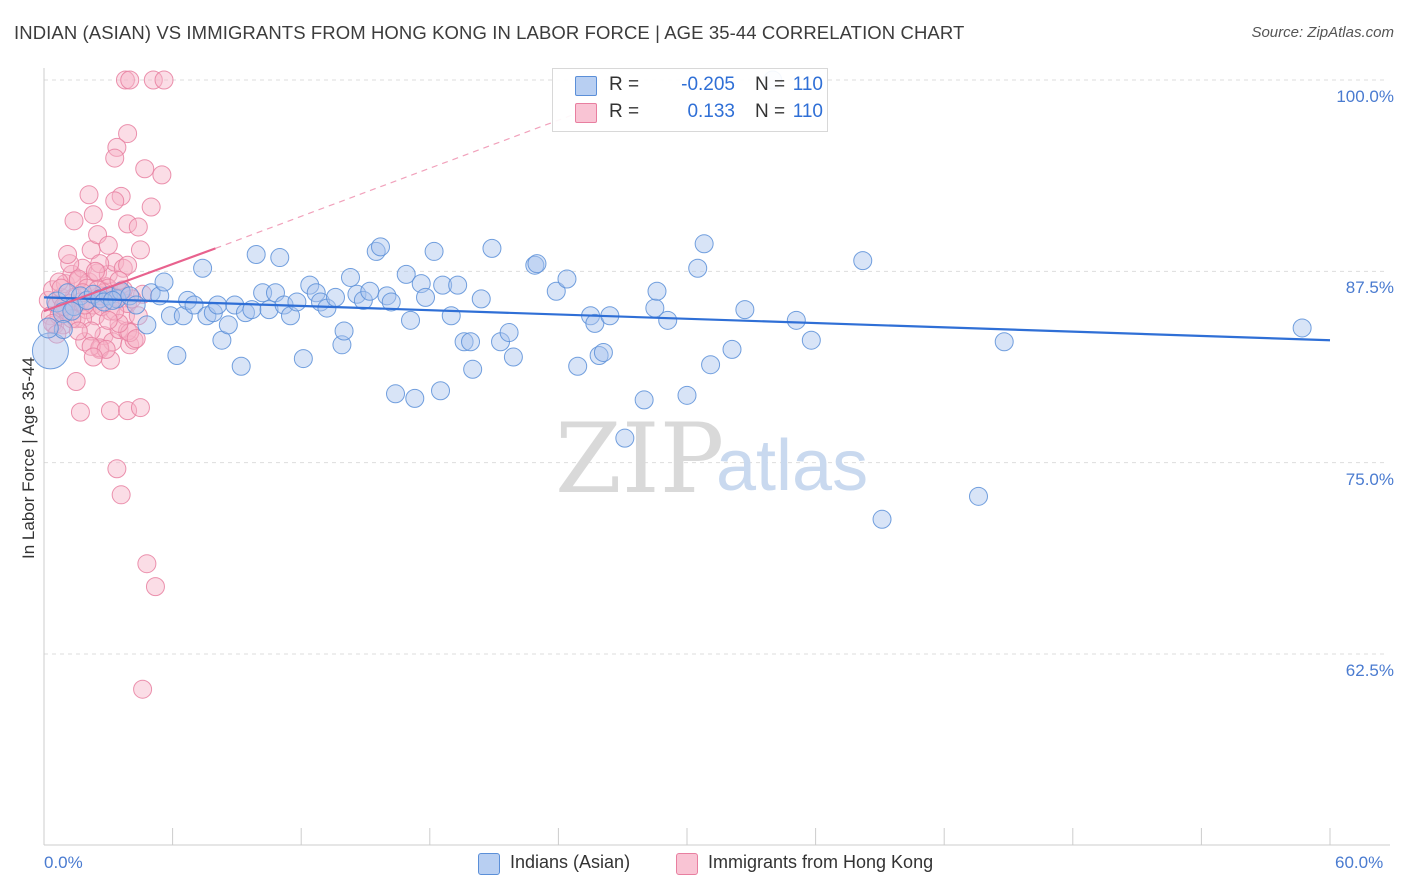 The width and height of the screenshot is (1406, 892). I want to click on correlation-legend: R = -0.205 N = 110 R = 0.133 N = 110, so click(690, 100).